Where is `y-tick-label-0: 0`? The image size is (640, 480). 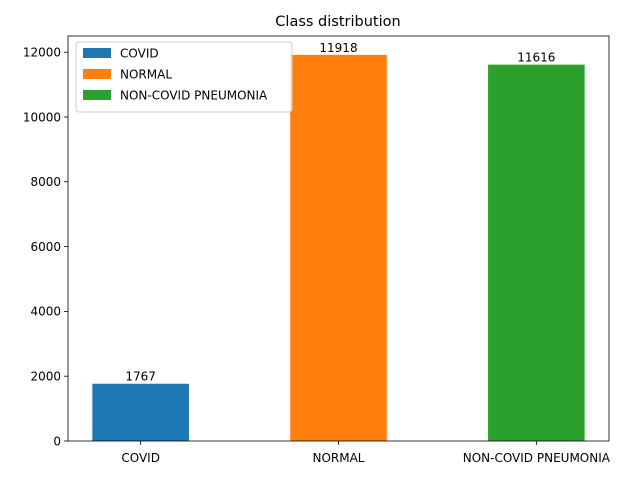 y-tick-label-0: 0 is located at coordinates (57, 441).